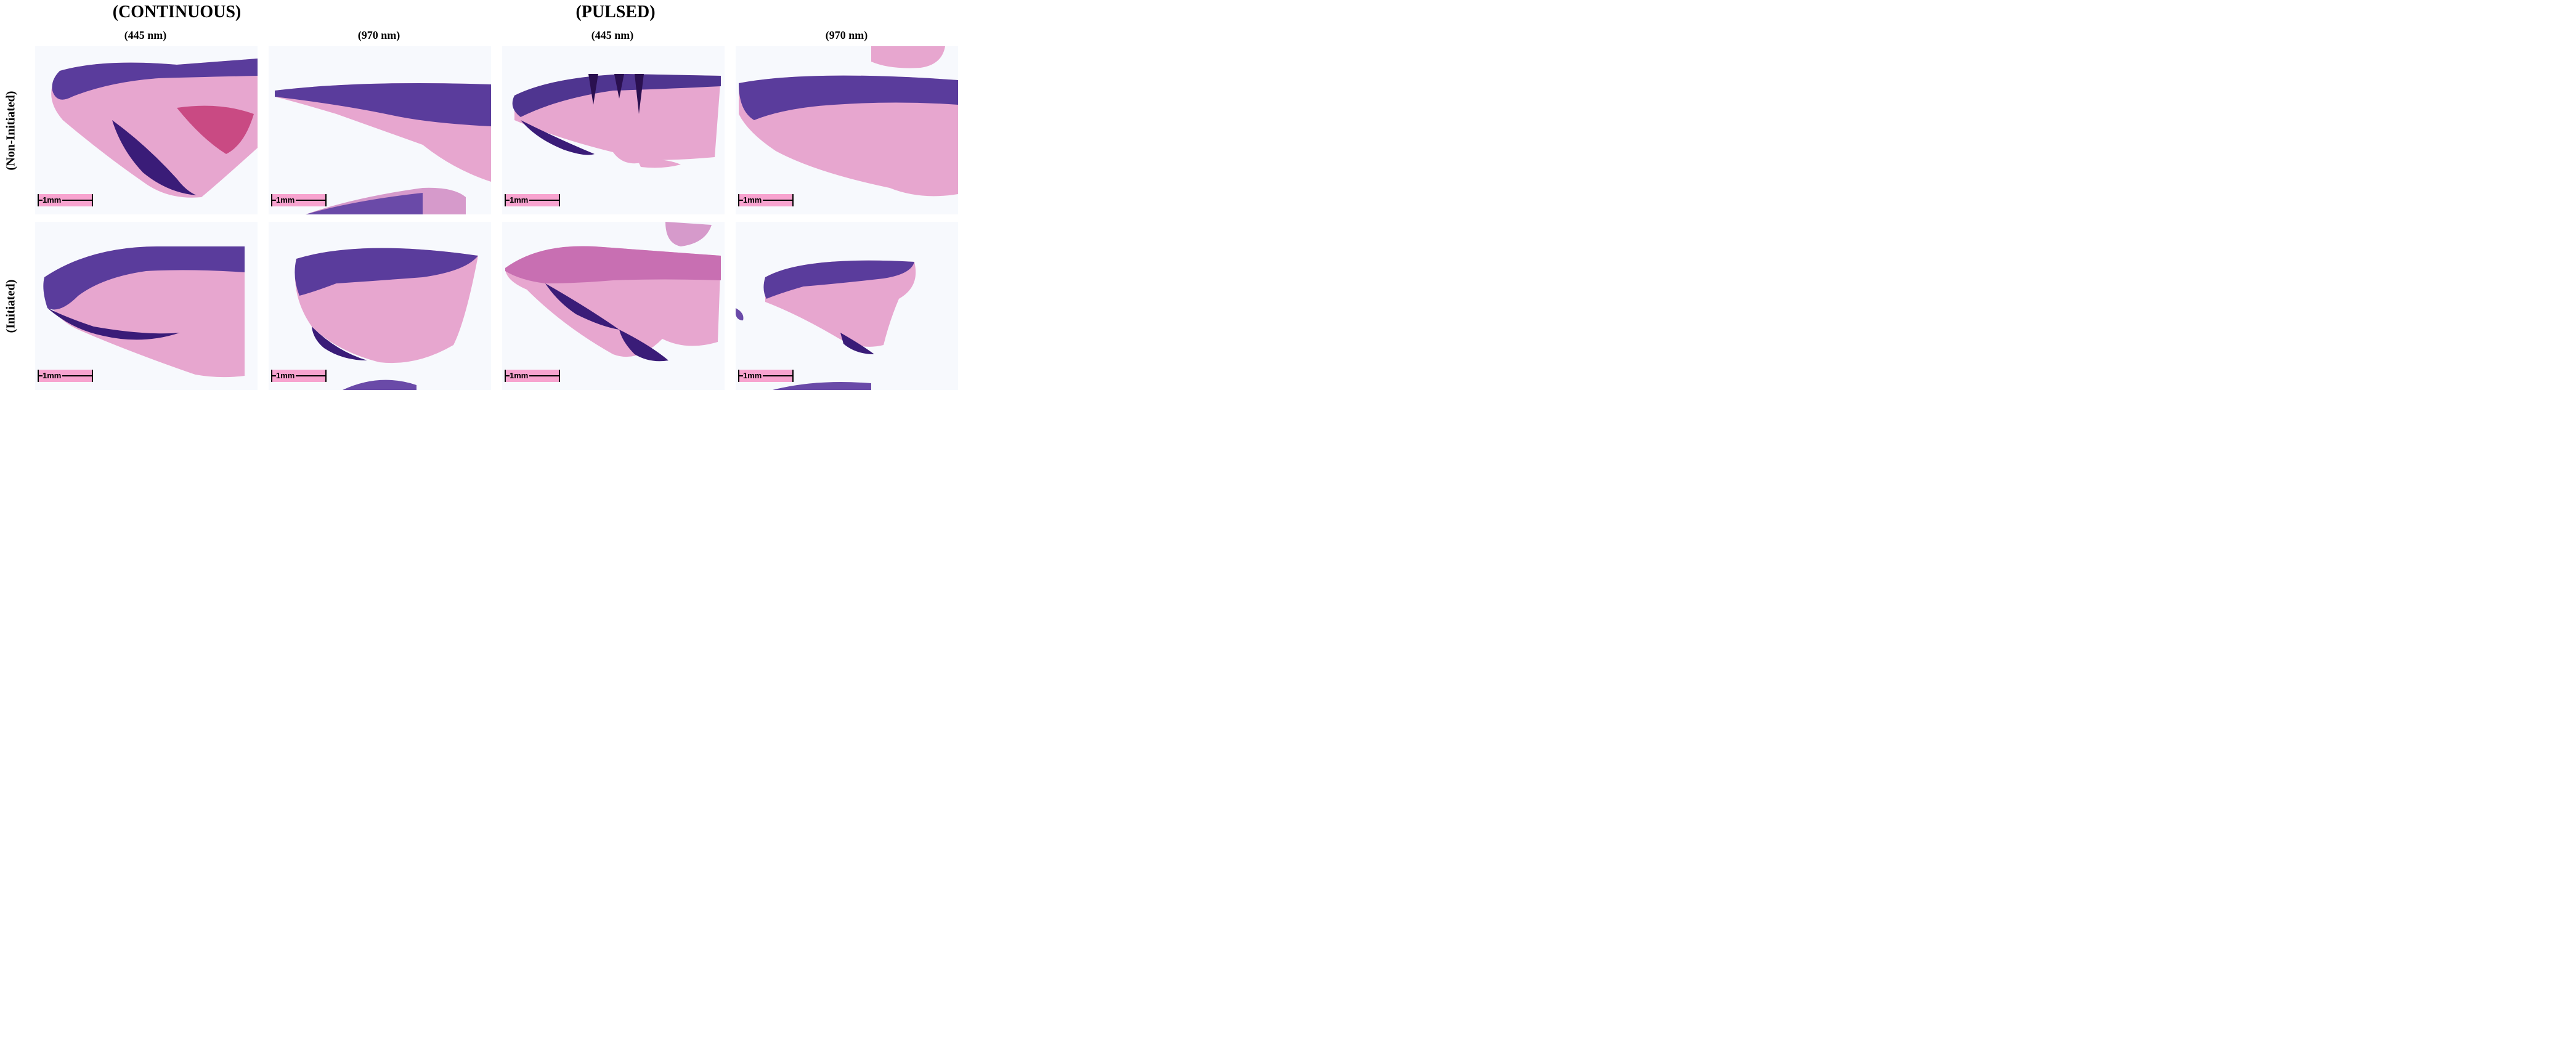  What do you see at coordinates (11, 306) in the screenshot?
I see `row-label-initiated: (Initiated)` at bounding box center [11, 306].